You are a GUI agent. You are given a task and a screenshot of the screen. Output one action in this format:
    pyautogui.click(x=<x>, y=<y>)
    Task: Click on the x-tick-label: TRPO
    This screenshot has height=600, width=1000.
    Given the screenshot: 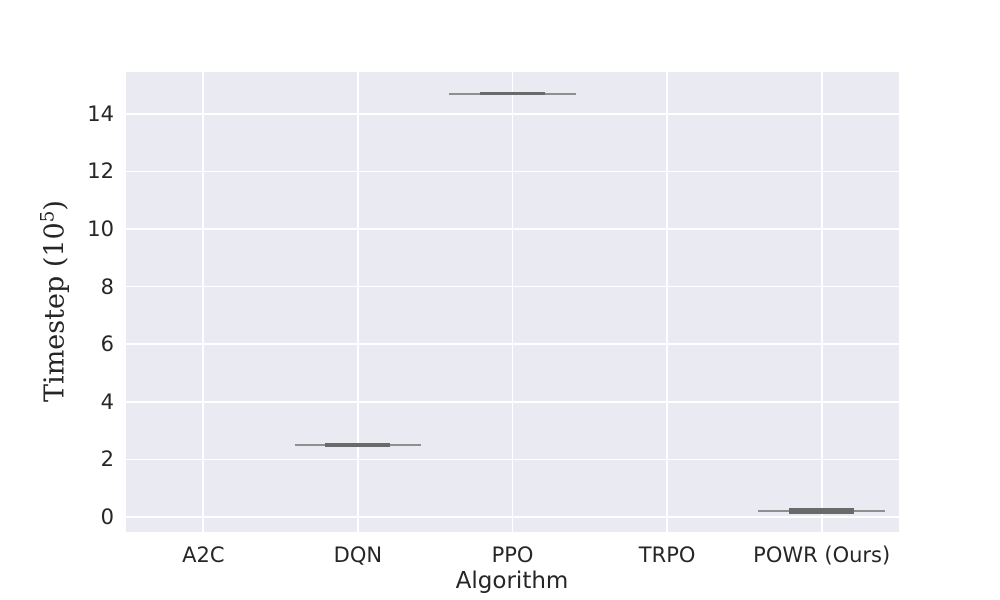 What is the action you would take?
    pyautogui.click(x=667, y=555)
    